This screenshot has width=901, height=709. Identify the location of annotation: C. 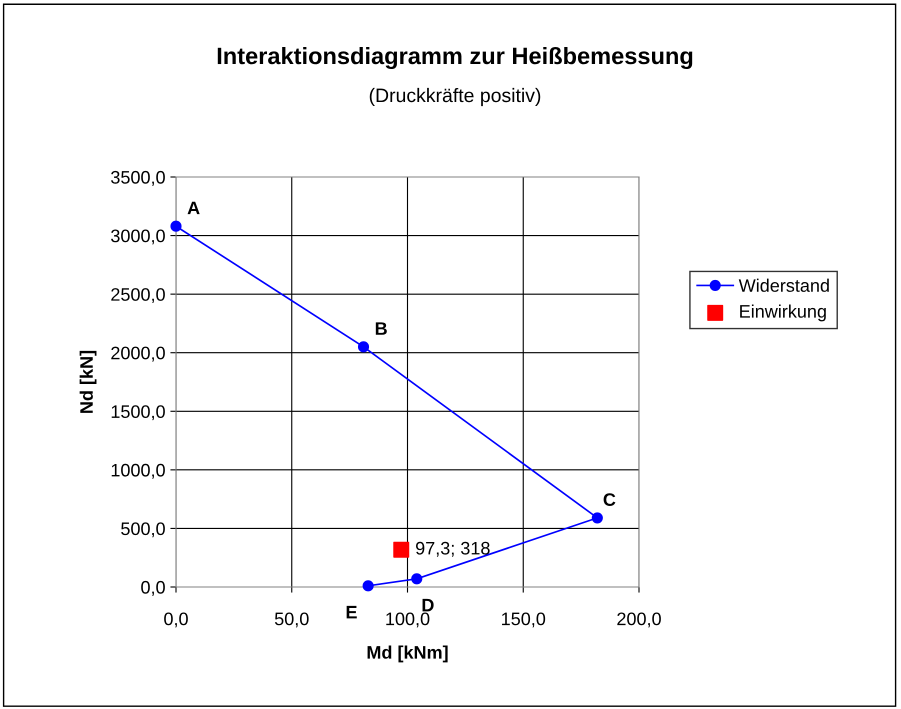
(610, 499).